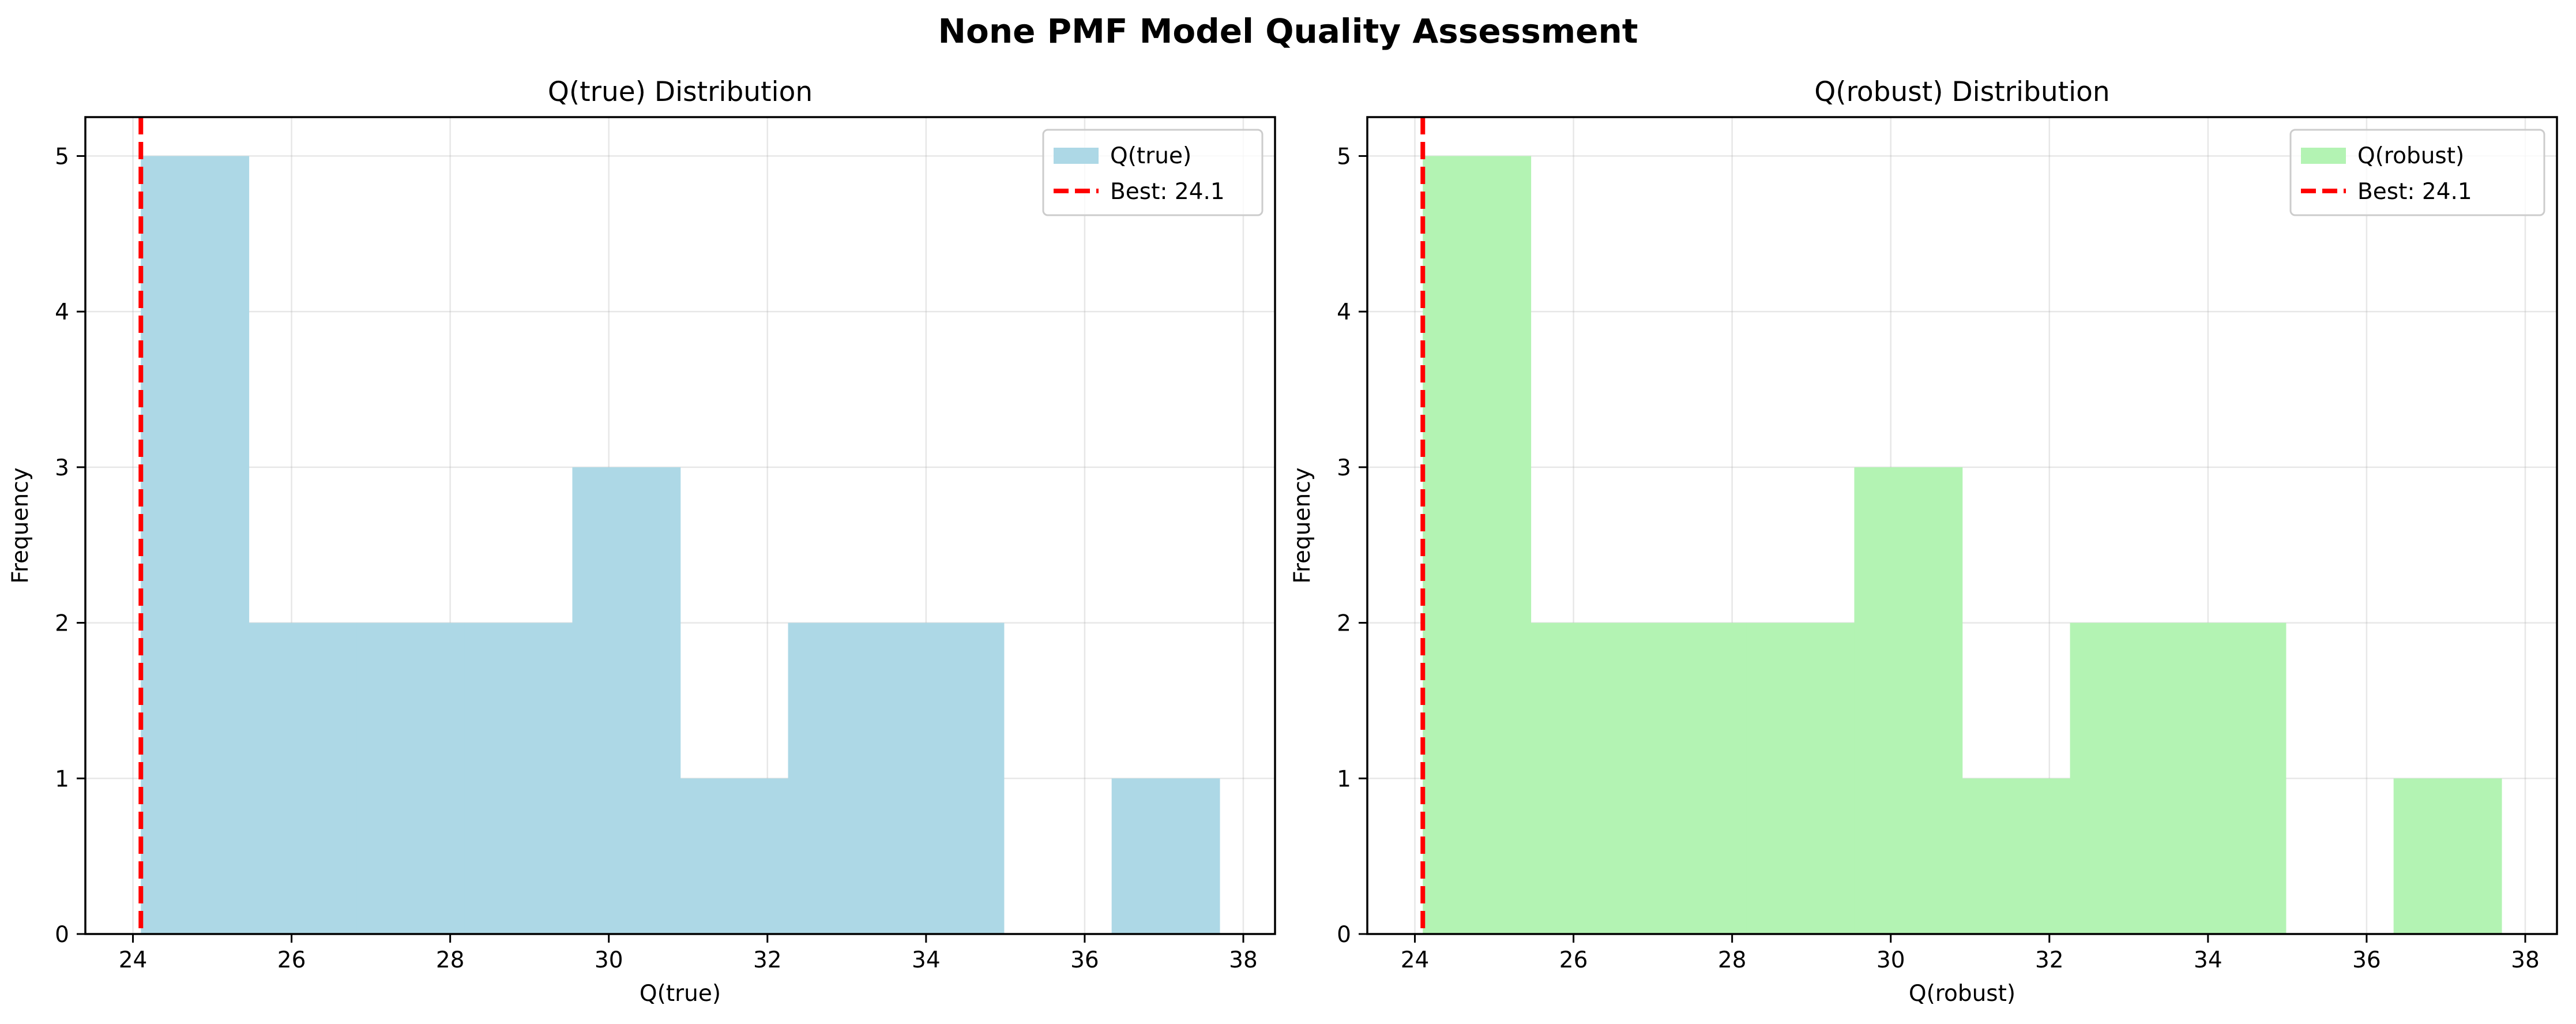 The height and width of the screenshot is (1024, 2576). I want to click on subplot-title: Q(robust) Distribution, so click(1961, 92).